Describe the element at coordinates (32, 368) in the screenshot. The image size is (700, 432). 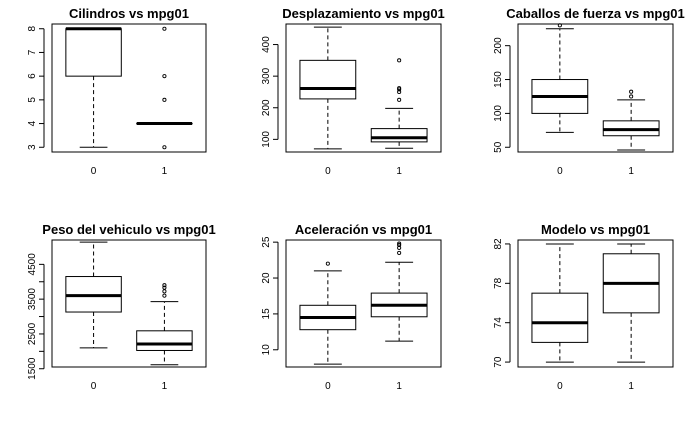
I see `y-tick-label: 1500` at that location.